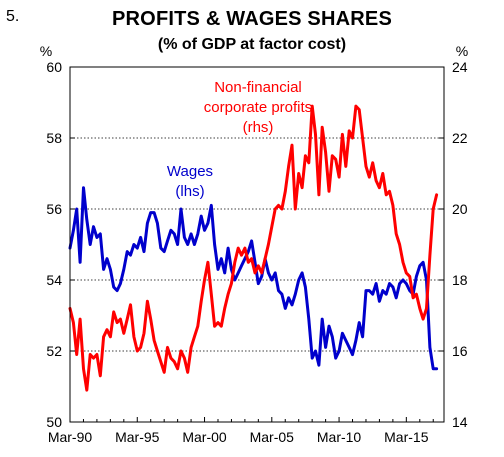 This screenshot has width=504, height=457. Describe the element at coordinates (460, 422) in the screenshot. I see `right-tick-label-14: 14` at that location.